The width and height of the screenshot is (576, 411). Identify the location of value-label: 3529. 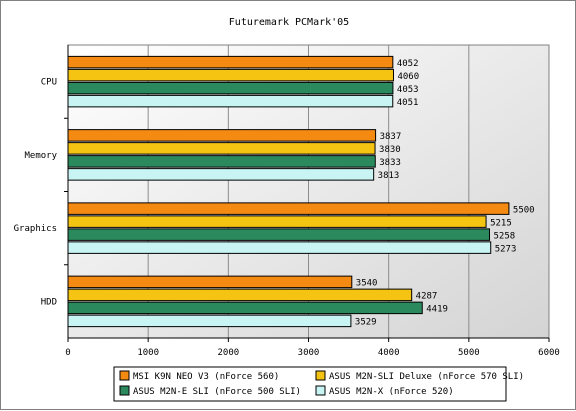
(366, 323).